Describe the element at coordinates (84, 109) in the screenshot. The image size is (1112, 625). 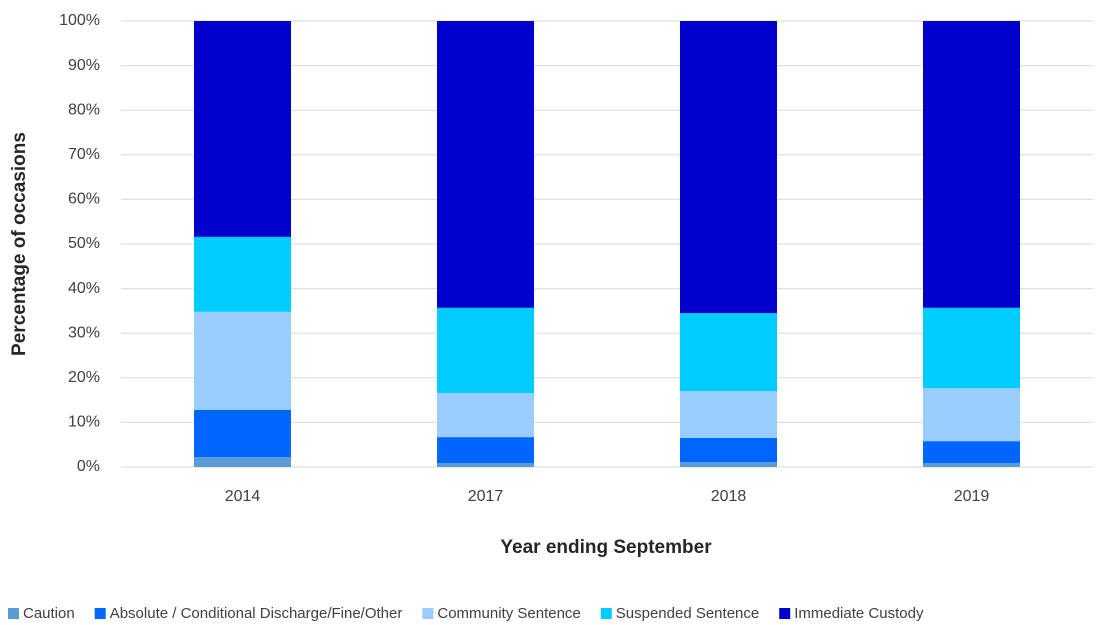
I see `y-tick-label: 80%` at that location.